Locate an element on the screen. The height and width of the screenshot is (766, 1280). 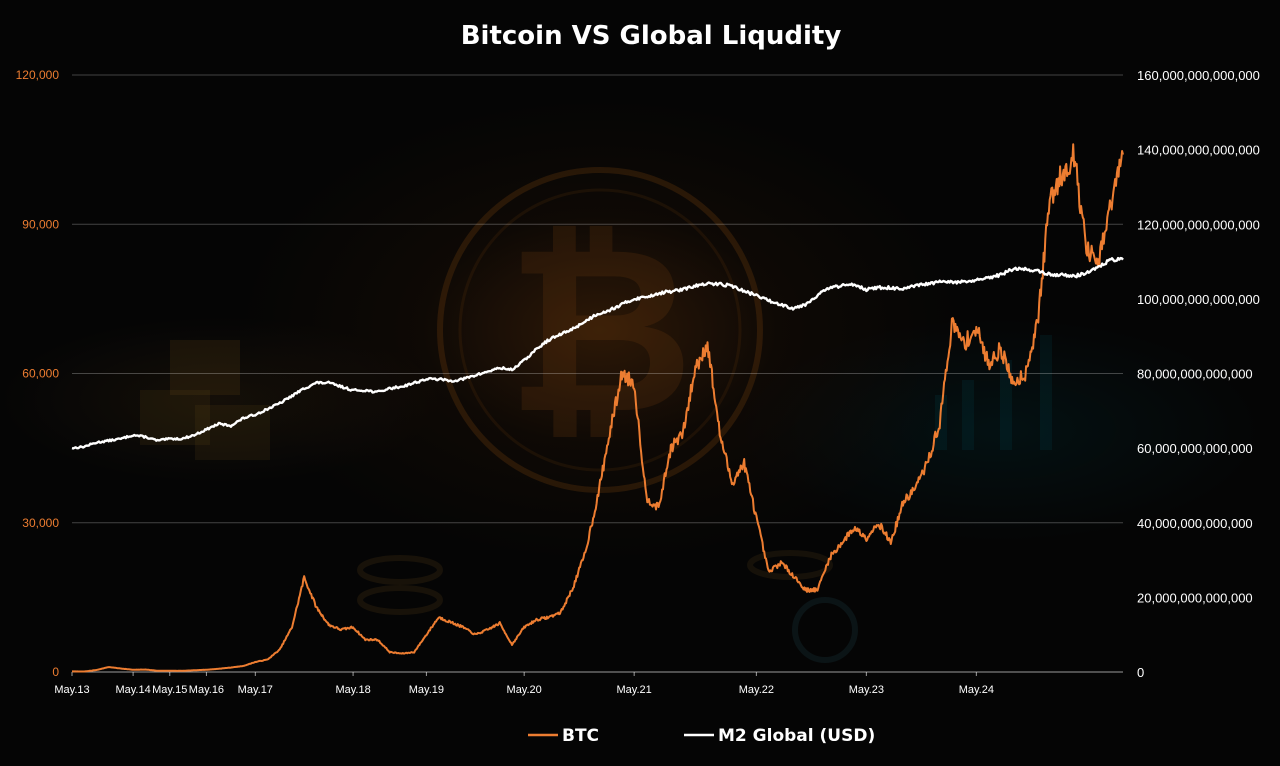
y-right-tick-label: 140,000,000,000,000 is located at coordinates (1198, 150).